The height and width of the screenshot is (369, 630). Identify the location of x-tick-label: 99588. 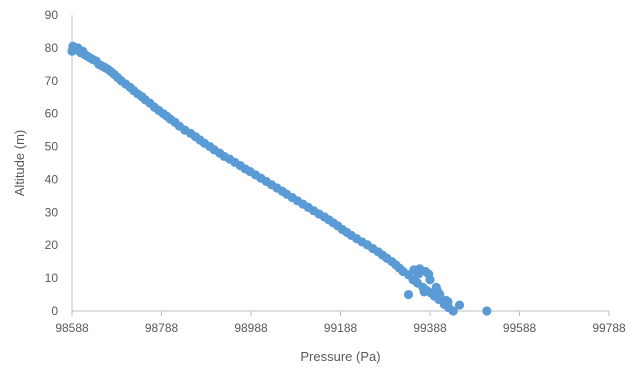
(520, 328).